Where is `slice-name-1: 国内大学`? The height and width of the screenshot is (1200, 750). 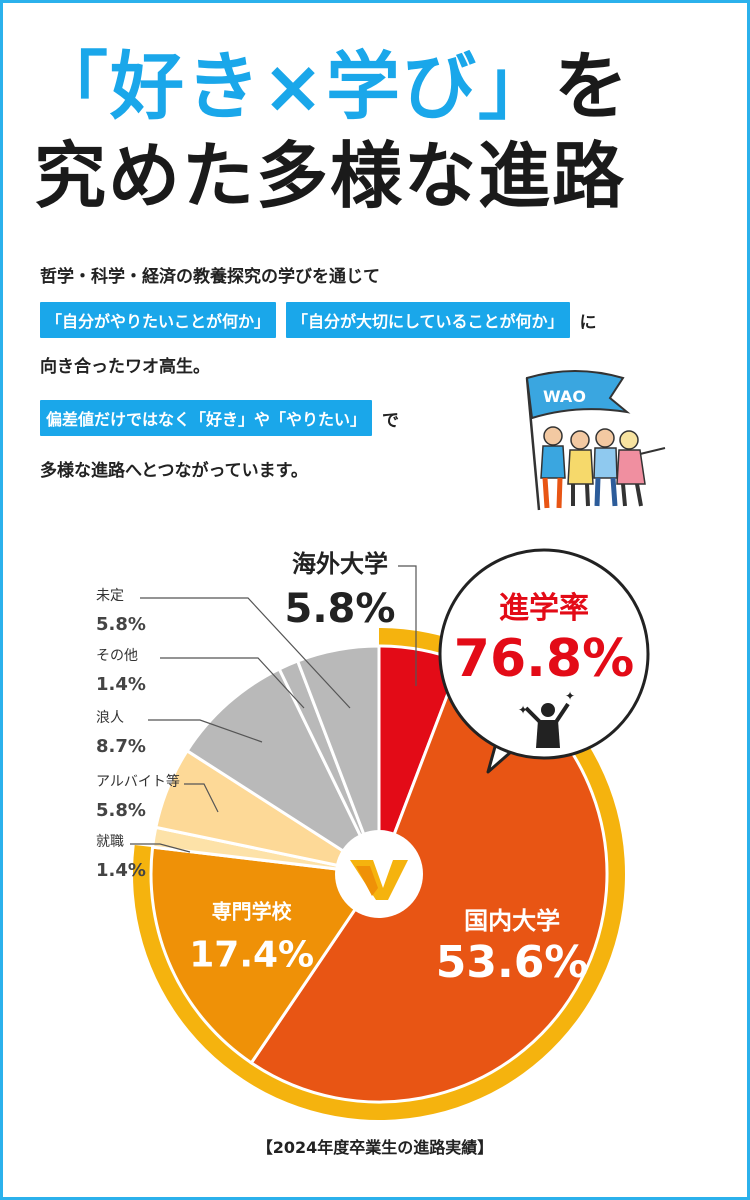 slice-name-1: 国内大学 is located at coordinates (512, 921).